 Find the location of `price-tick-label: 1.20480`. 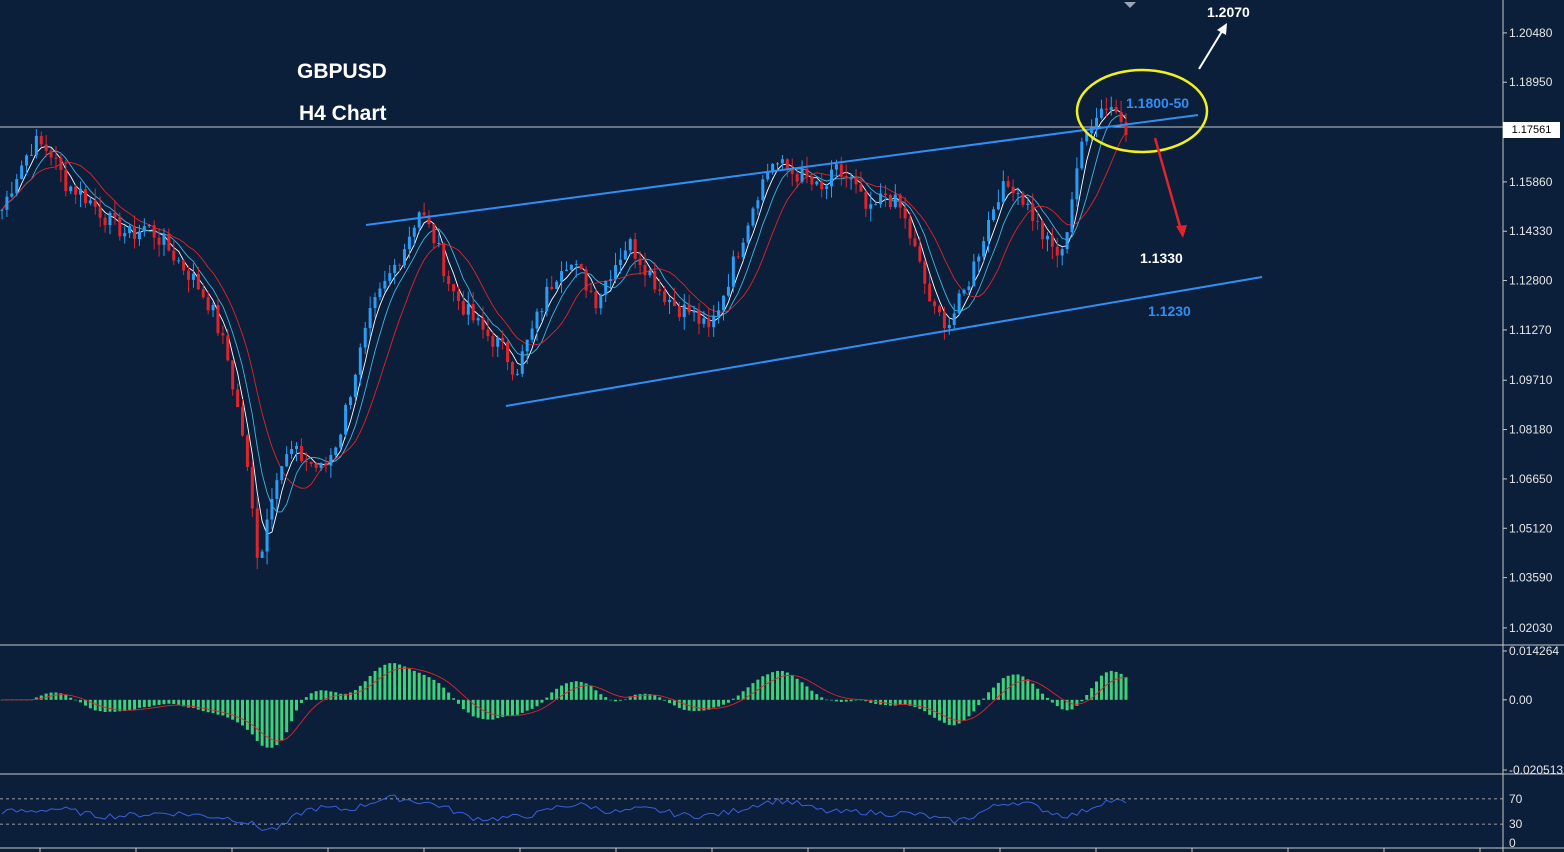

price-tick-label: 1.20480 is located at coordinates (1531, 33).